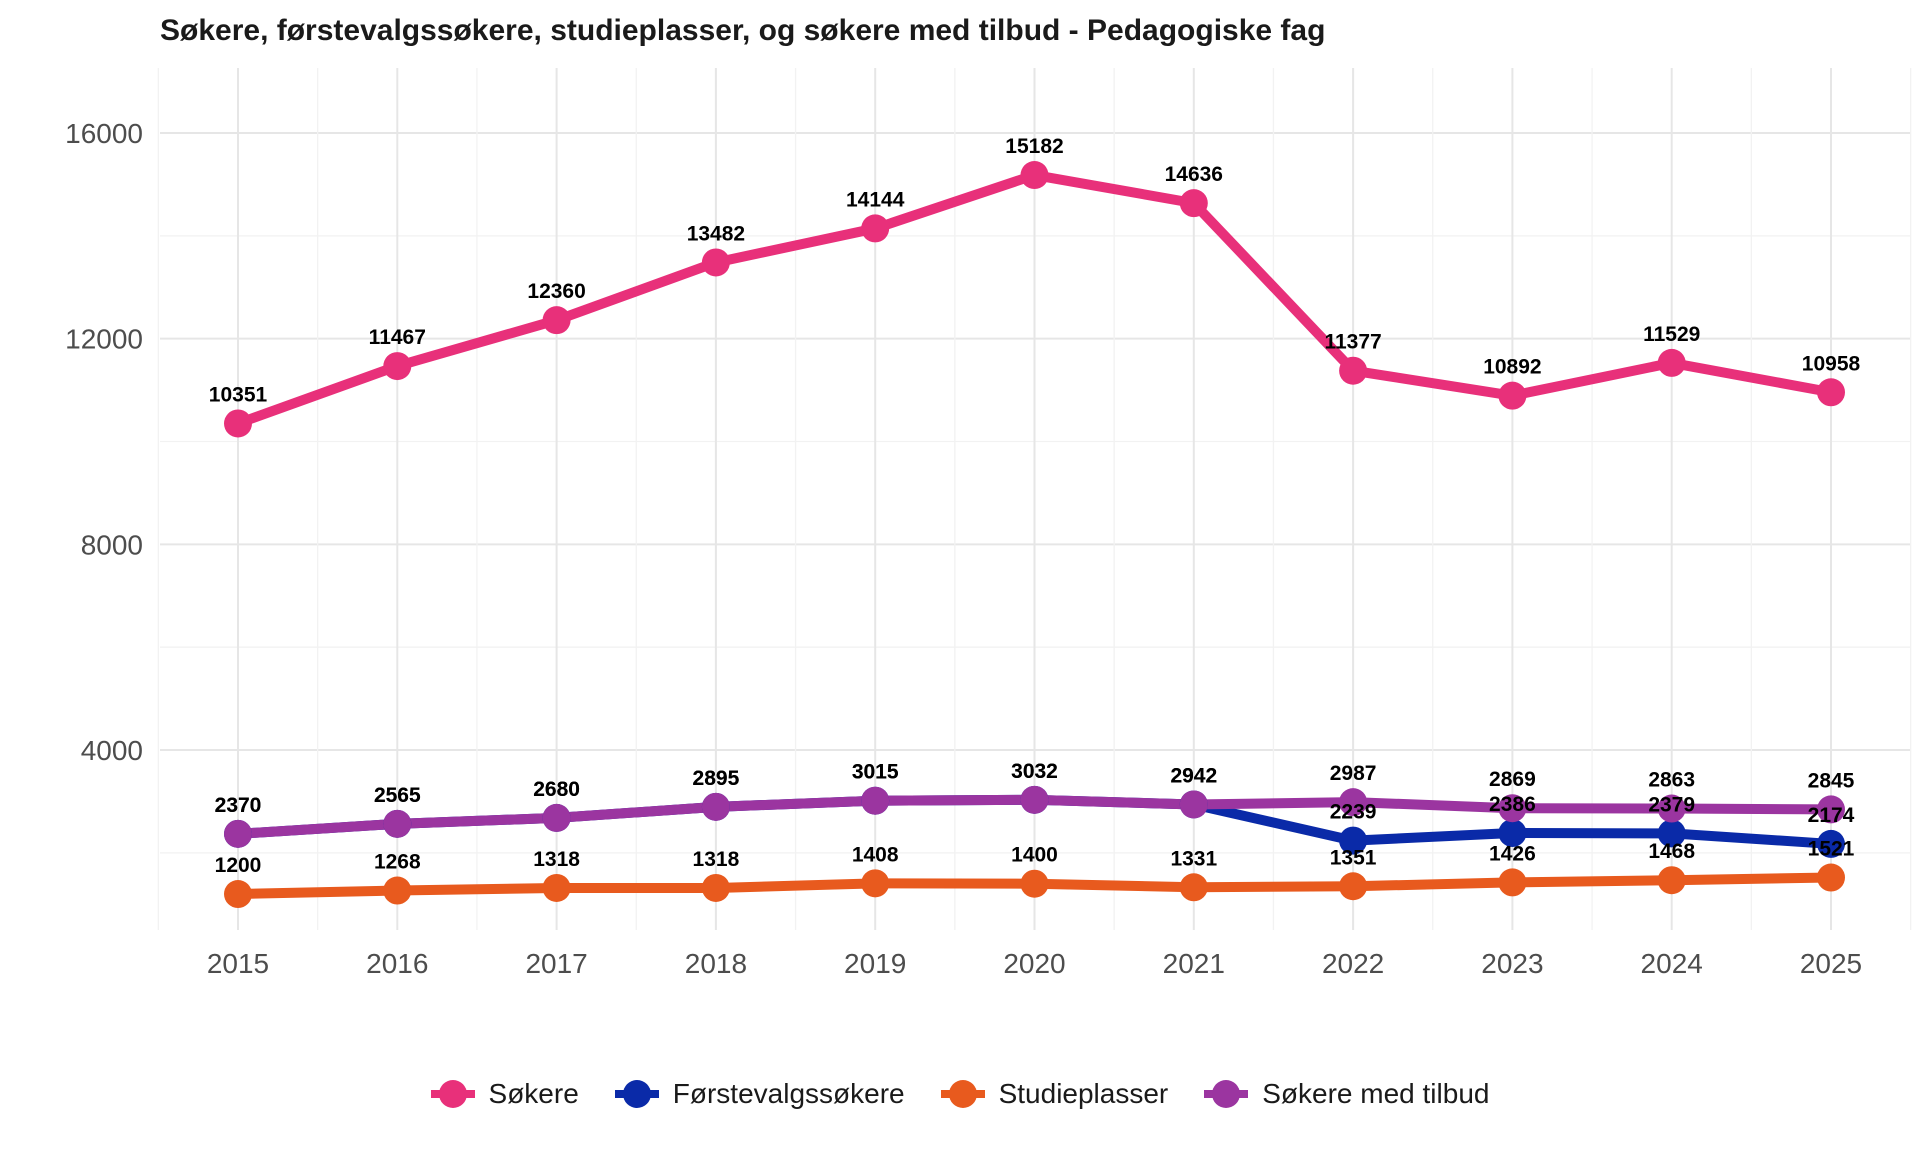 Image resolution: width=1920 pixels, height=1152 pixels. I want to click on data-label: 13482, so click(716, 233).